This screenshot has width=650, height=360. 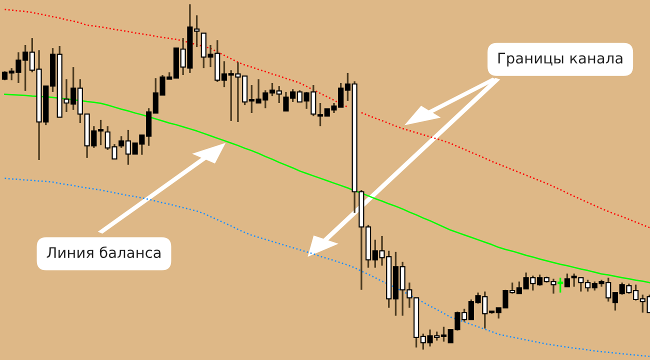 What do you see at coordinates (560, 59) in the screenshot?
I see `annotation: Границы канала` at bounding box center [560, 59].